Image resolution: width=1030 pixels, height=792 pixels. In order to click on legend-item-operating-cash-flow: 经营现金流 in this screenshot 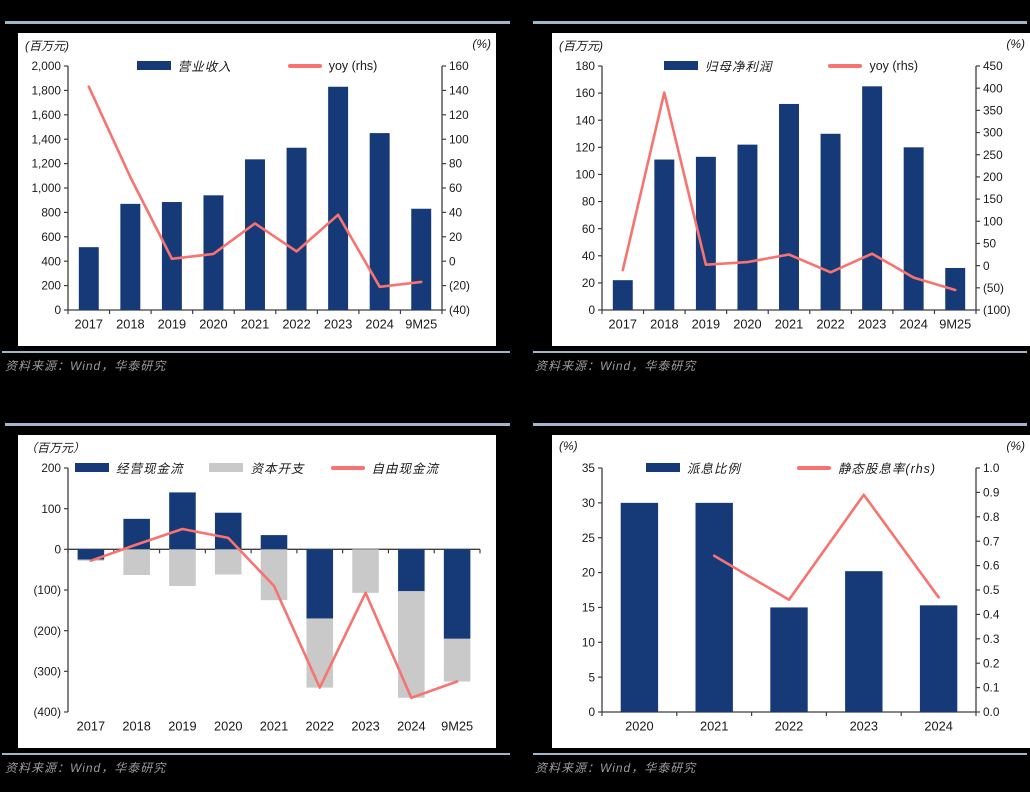, I will do `click(129, 467)`.